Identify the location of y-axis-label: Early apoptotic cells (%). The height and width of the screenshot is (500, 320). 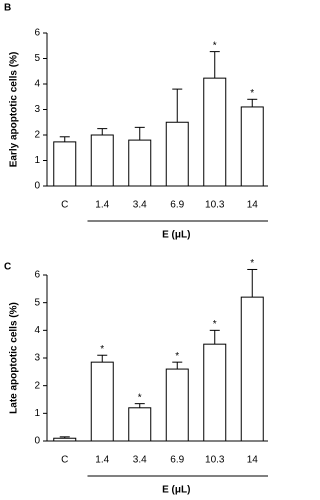
(14, 110).